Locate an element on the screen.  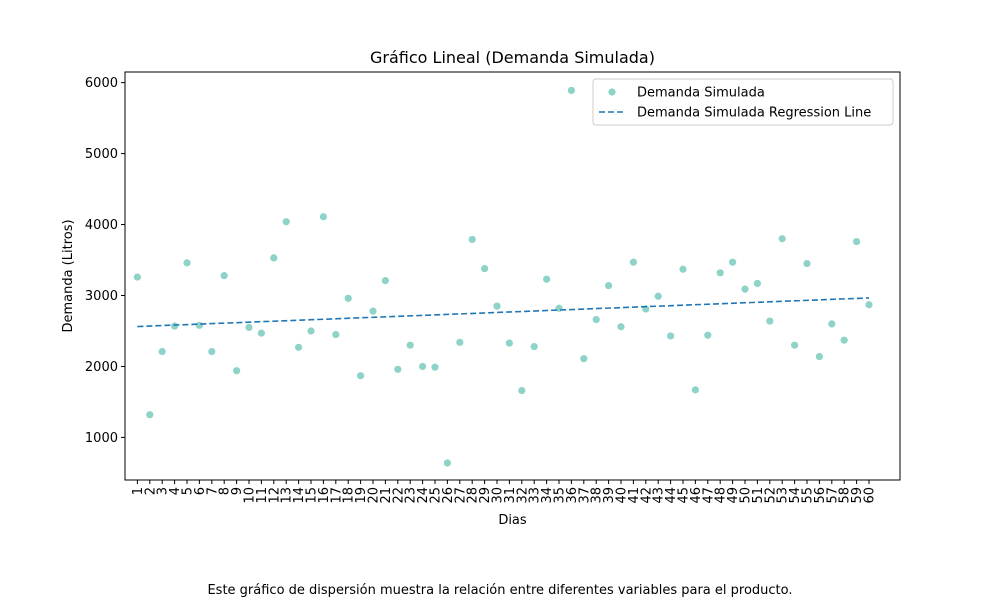
legend-box is located at coordinates (743, 102).